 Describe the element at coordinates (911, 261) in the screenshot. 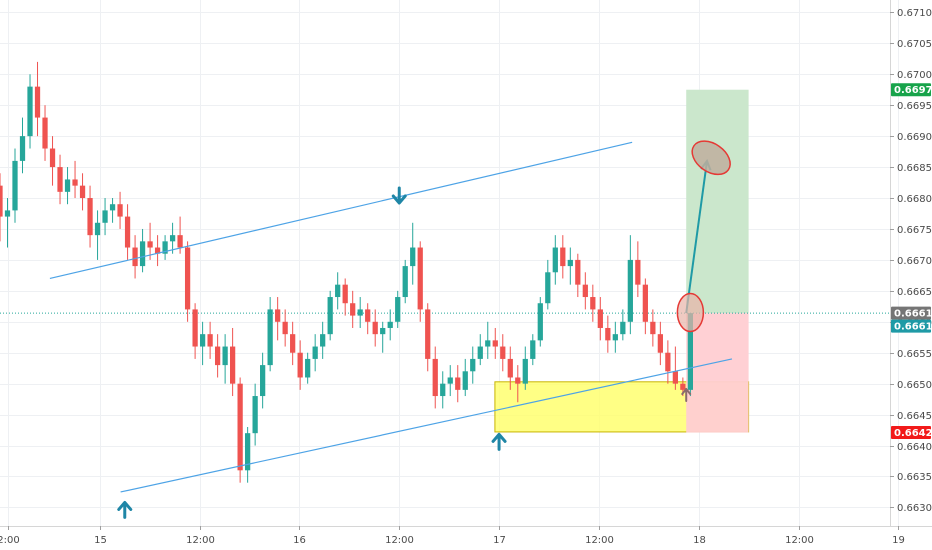

I see `price-badges: 0.66975 0.66614 0.66614 0.66421` at that location.